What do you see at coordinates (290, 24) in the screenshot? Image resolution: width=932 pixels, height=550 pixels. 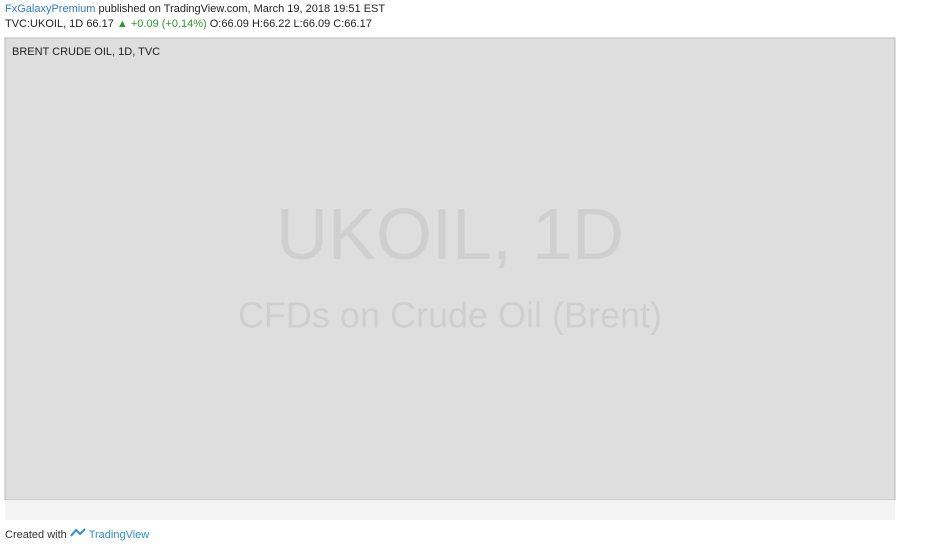 I see `ohlc: O:66.09 H:66.22 L:66.09 C:66.17` at bounding box center [290, 24].